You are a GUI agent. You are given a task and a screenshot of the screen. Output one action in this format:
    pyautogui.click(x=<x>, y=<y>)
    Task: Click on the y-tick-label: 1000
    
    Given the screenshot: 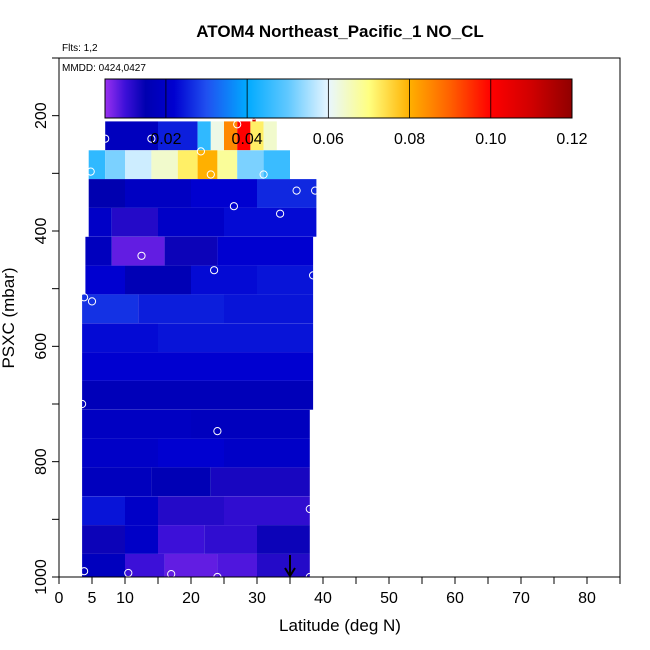 What is the action you would take?
    pyautogui.click(x=41, y=577)
    